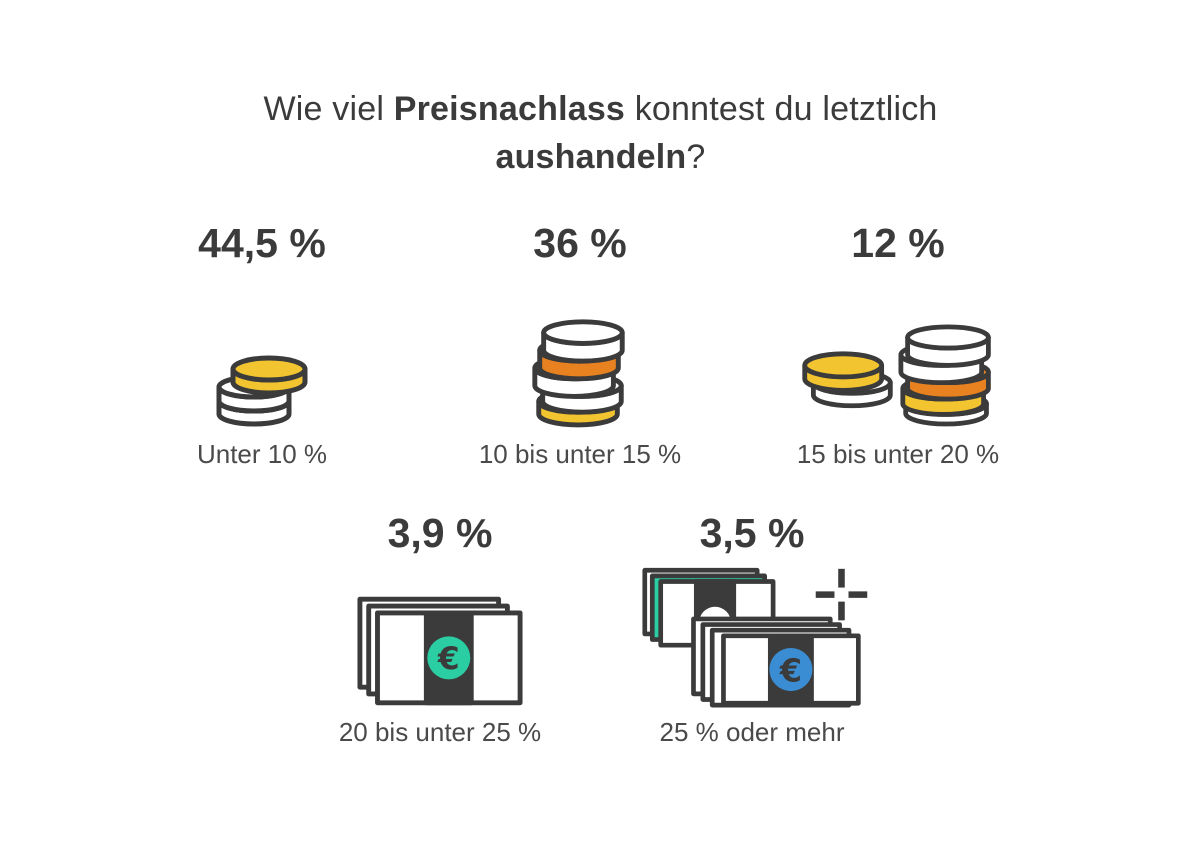  What do you see at coordinates (752, 732) in the screenshot?
I see `stat-label: 25 % oder mehr` at bounding box center [752, 732].